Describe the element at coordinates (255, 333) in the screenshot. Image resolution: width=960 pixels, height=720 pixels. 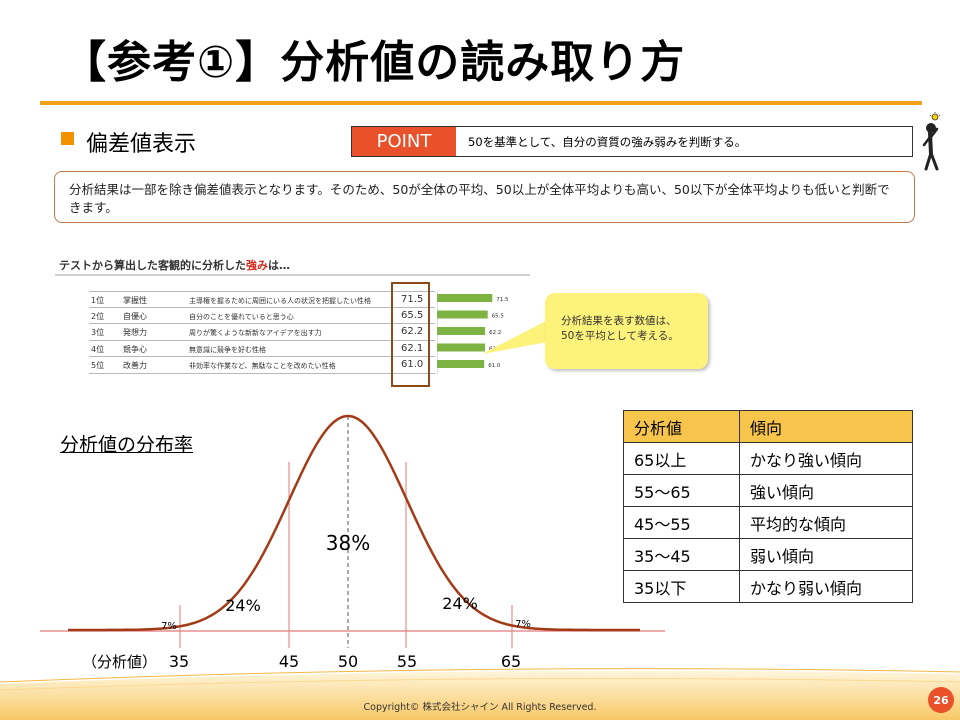
I see `row-desc: 周りが驚くような新新なアイデアを出す力` at that location.